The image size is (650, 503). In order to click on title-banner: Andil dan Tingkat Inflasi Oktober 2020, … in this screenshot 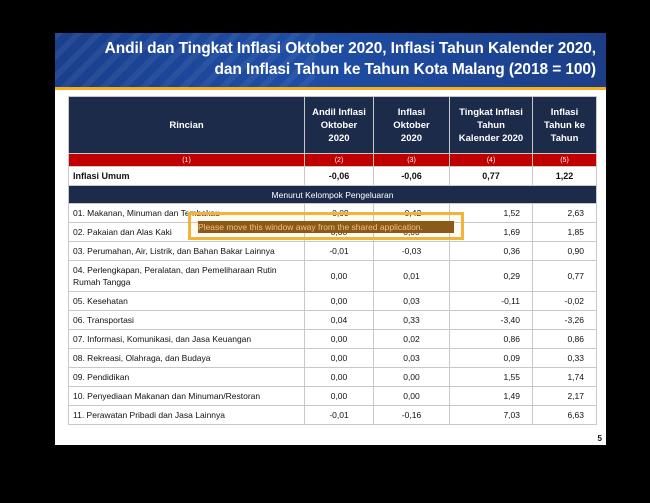, I will do `click(330, 60)`.